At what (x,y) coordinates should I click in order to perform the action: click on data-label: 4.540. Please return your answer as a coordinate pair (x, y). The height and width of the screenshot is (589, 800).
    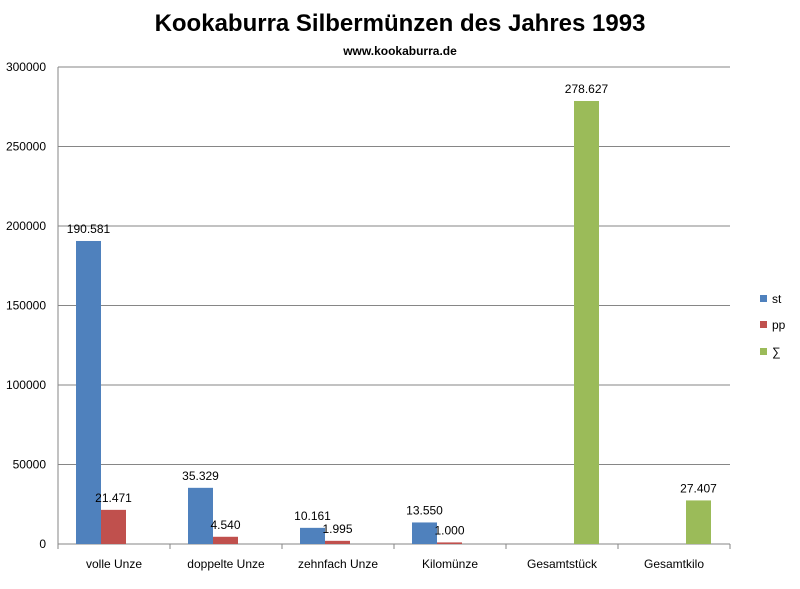
    Looking at the image, I should click on (225, 525).